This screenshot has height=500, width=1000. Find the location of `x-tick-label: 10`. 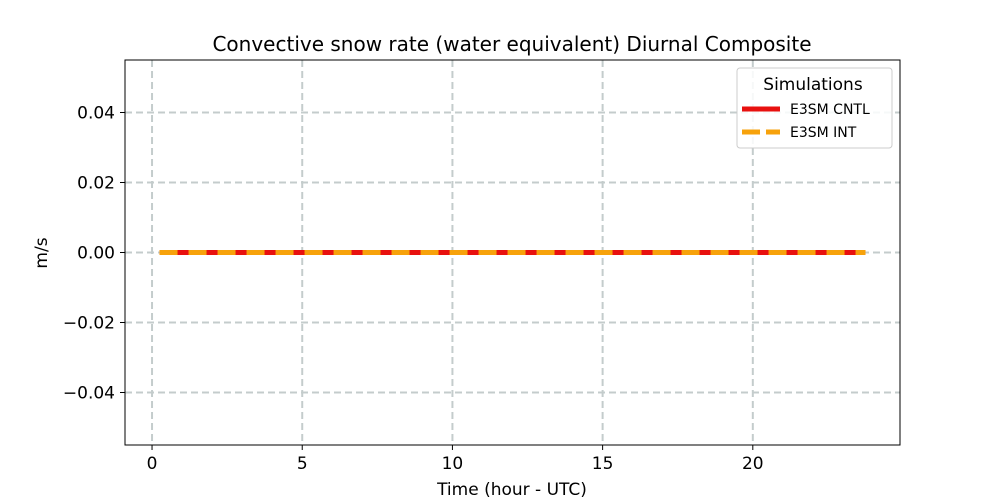

x-tick-label: 10 is located at coordinates (453, 464).